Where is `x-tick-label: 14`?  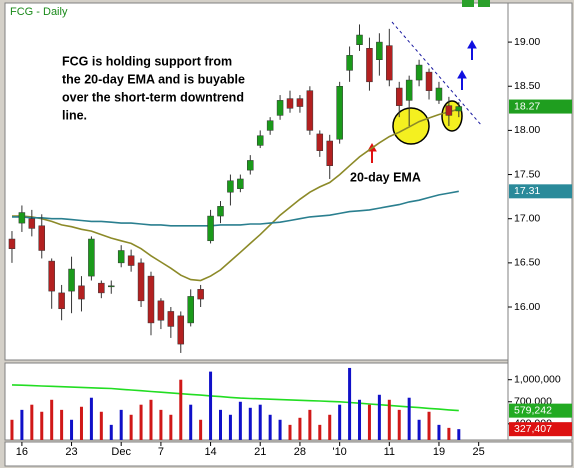 x-tick-label: 14 is located at coordinates (210, 452).